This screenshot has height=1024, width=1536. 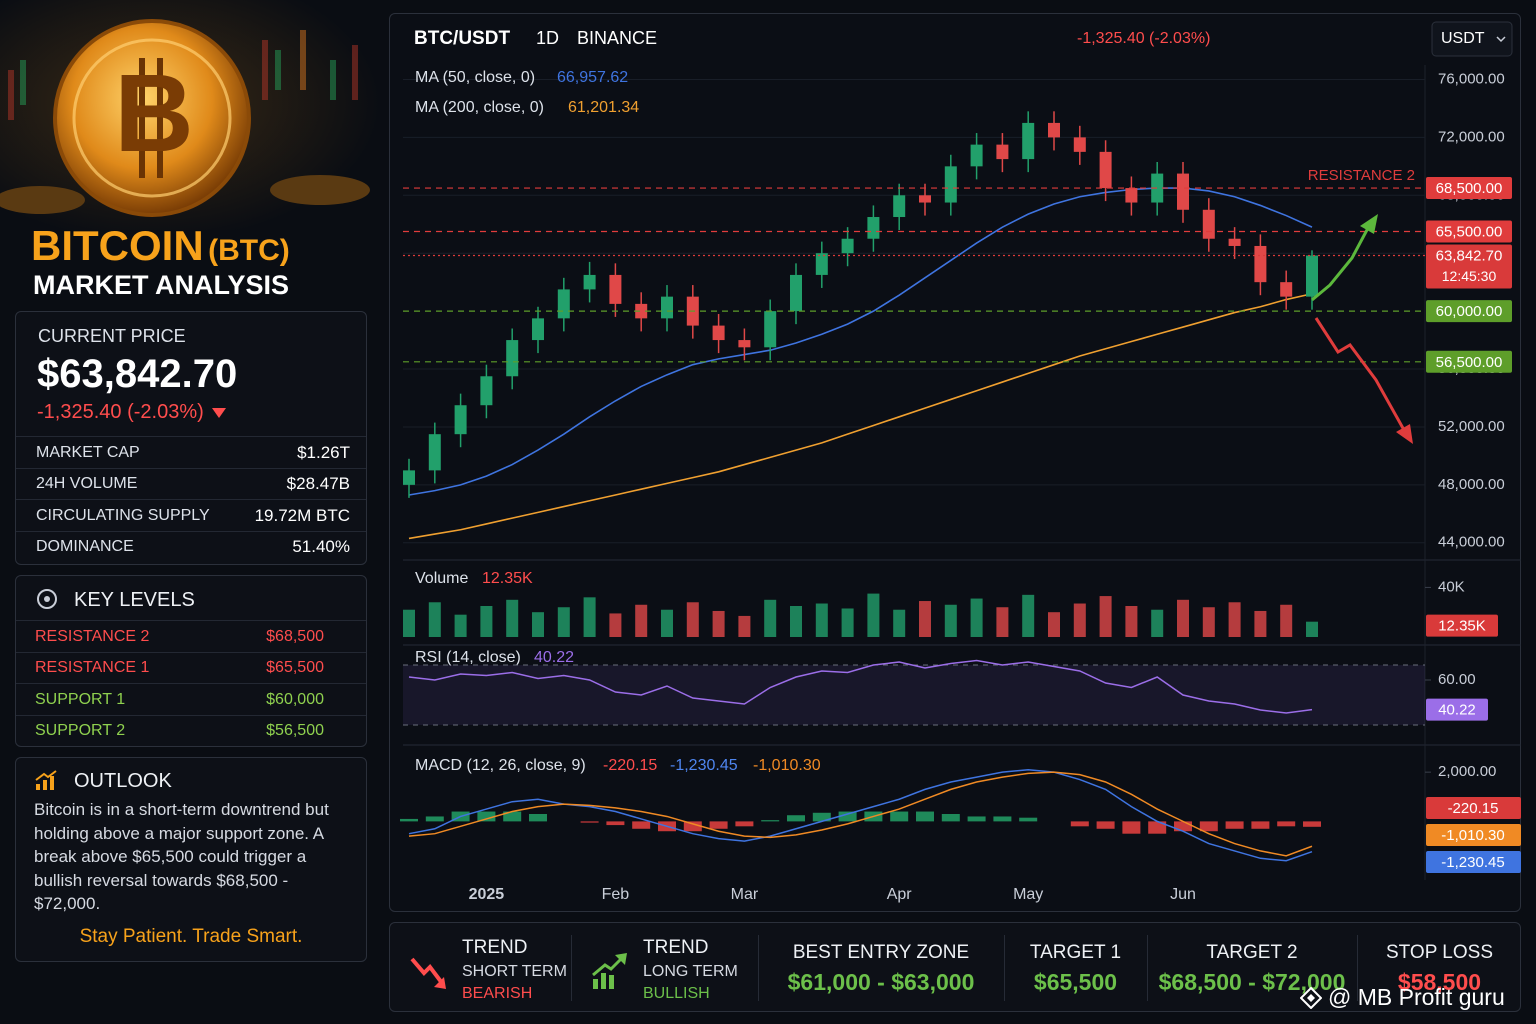 What do you see at coordinates (80, 730) in the screenshot?
I see `level-name: SUPPORT 2` at bounding box center [80, 730].